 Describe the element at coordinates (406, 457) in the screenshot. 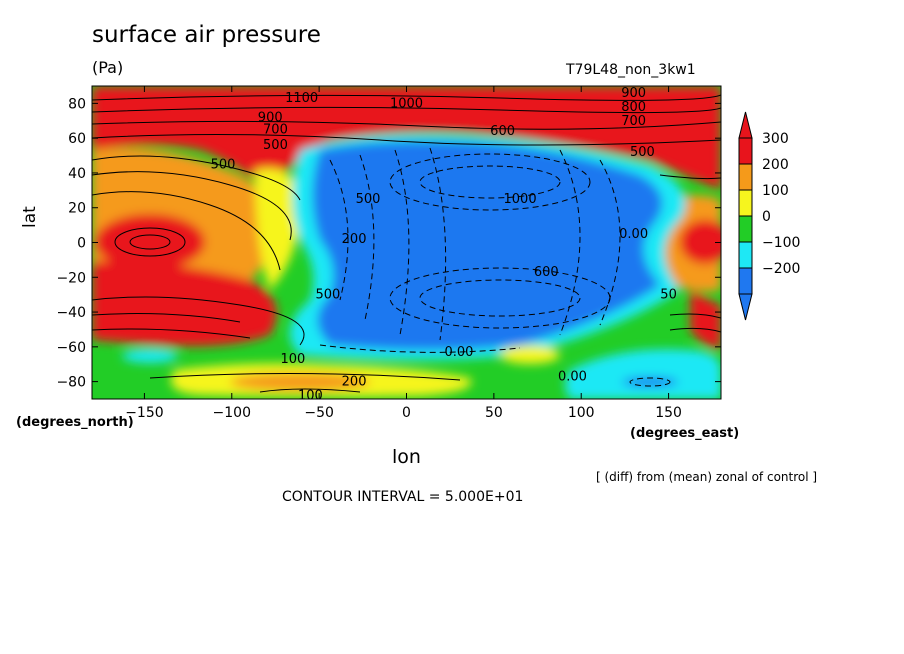

I see `x-axis-label: lon` at that location.